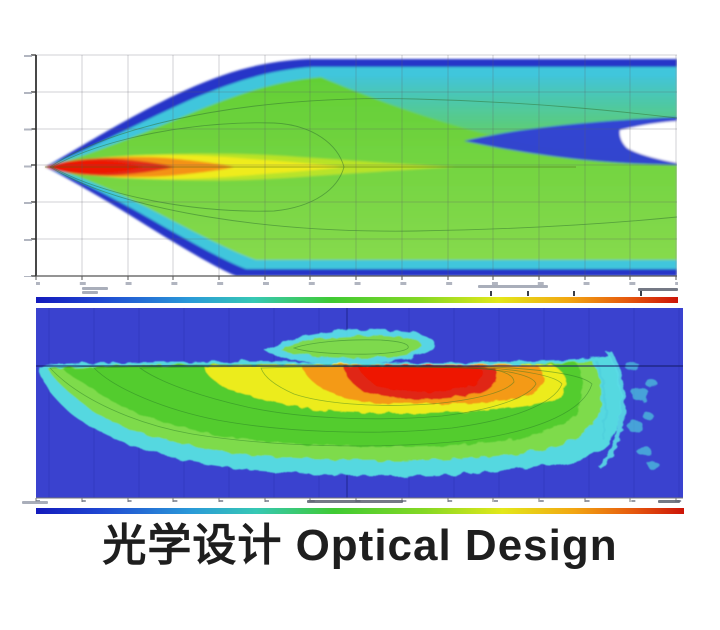  What do you see at coordinates (513, 286) in the screenshot?
I see `top-plot-xaxis-title` at bounding box center [513, 286].